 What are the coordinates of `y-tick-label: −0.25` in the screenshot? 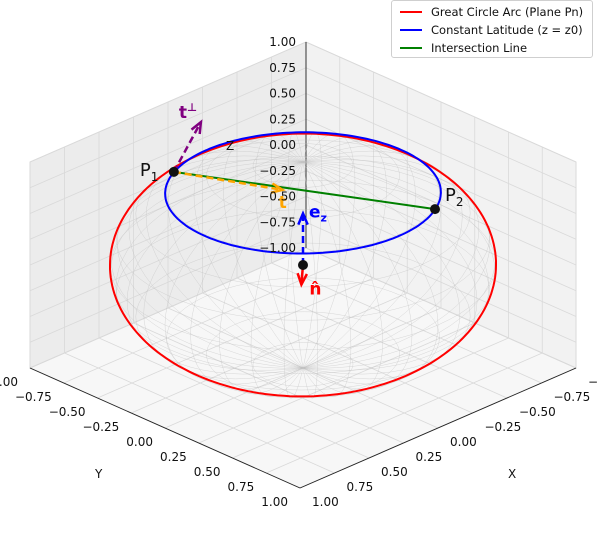 It's located at (100, 427).